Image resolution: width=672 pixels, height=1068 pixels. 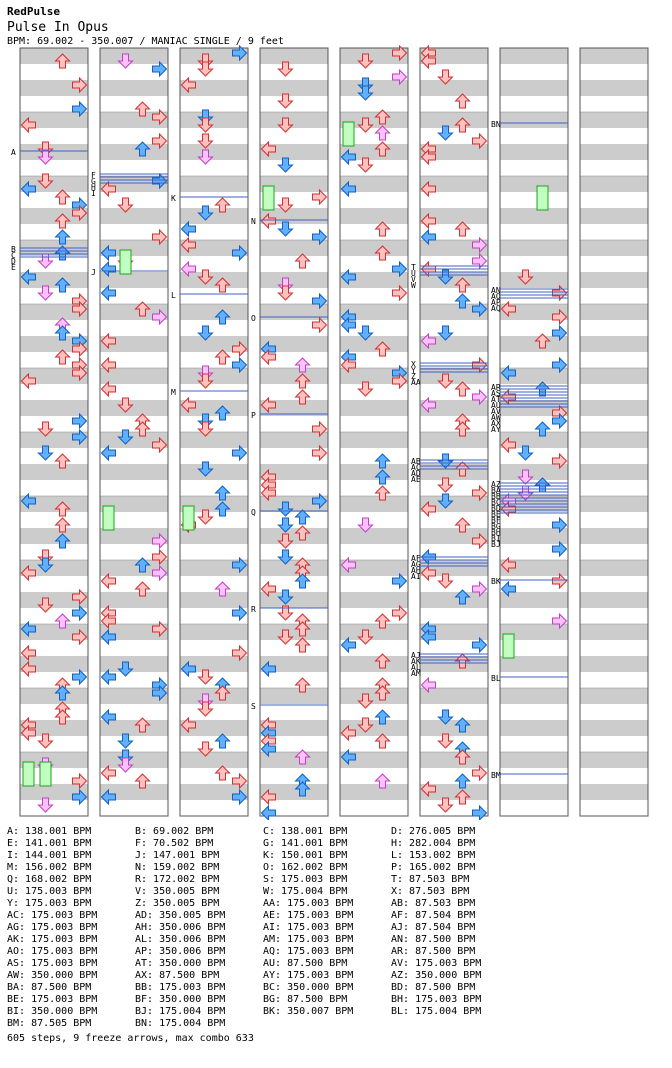 I want to click on bpm-marker-label: O, so click(x=253, y=318).